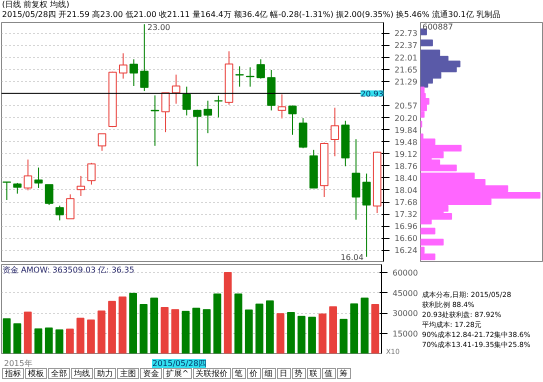  I want to click on text: 细, so click(269, 373).